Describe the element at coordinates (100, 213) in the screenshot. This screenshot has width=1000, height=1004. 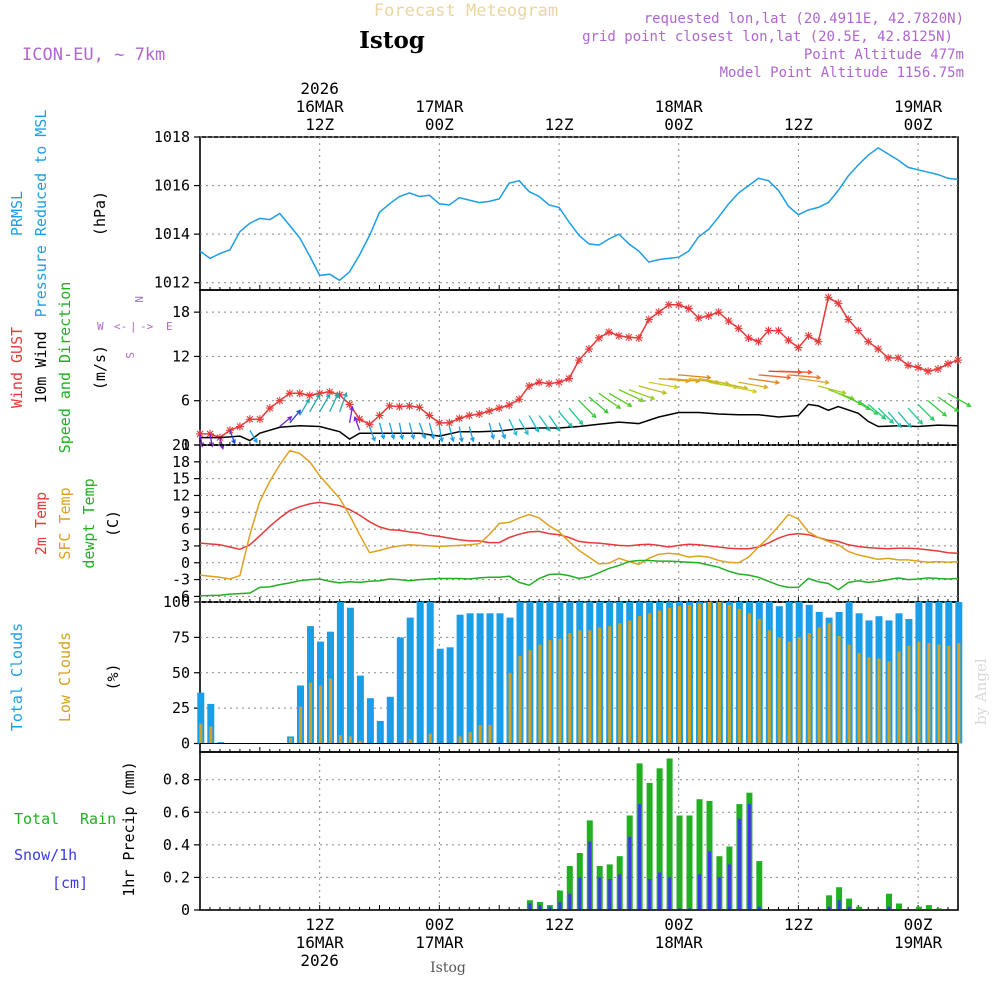
I see `panel-axis-label: (hPa)` at that location.